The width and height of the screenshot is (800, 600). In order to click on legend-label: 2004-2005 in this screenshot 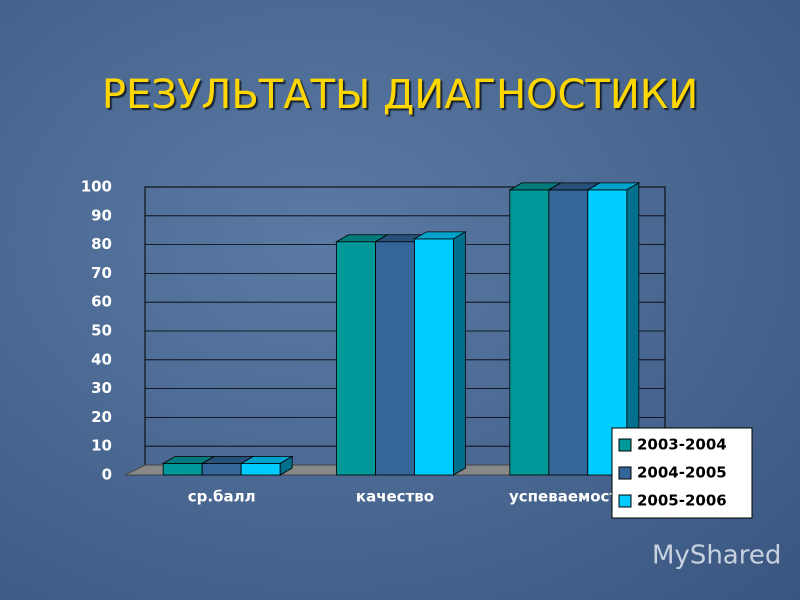, I will do `click(682, 473)`.